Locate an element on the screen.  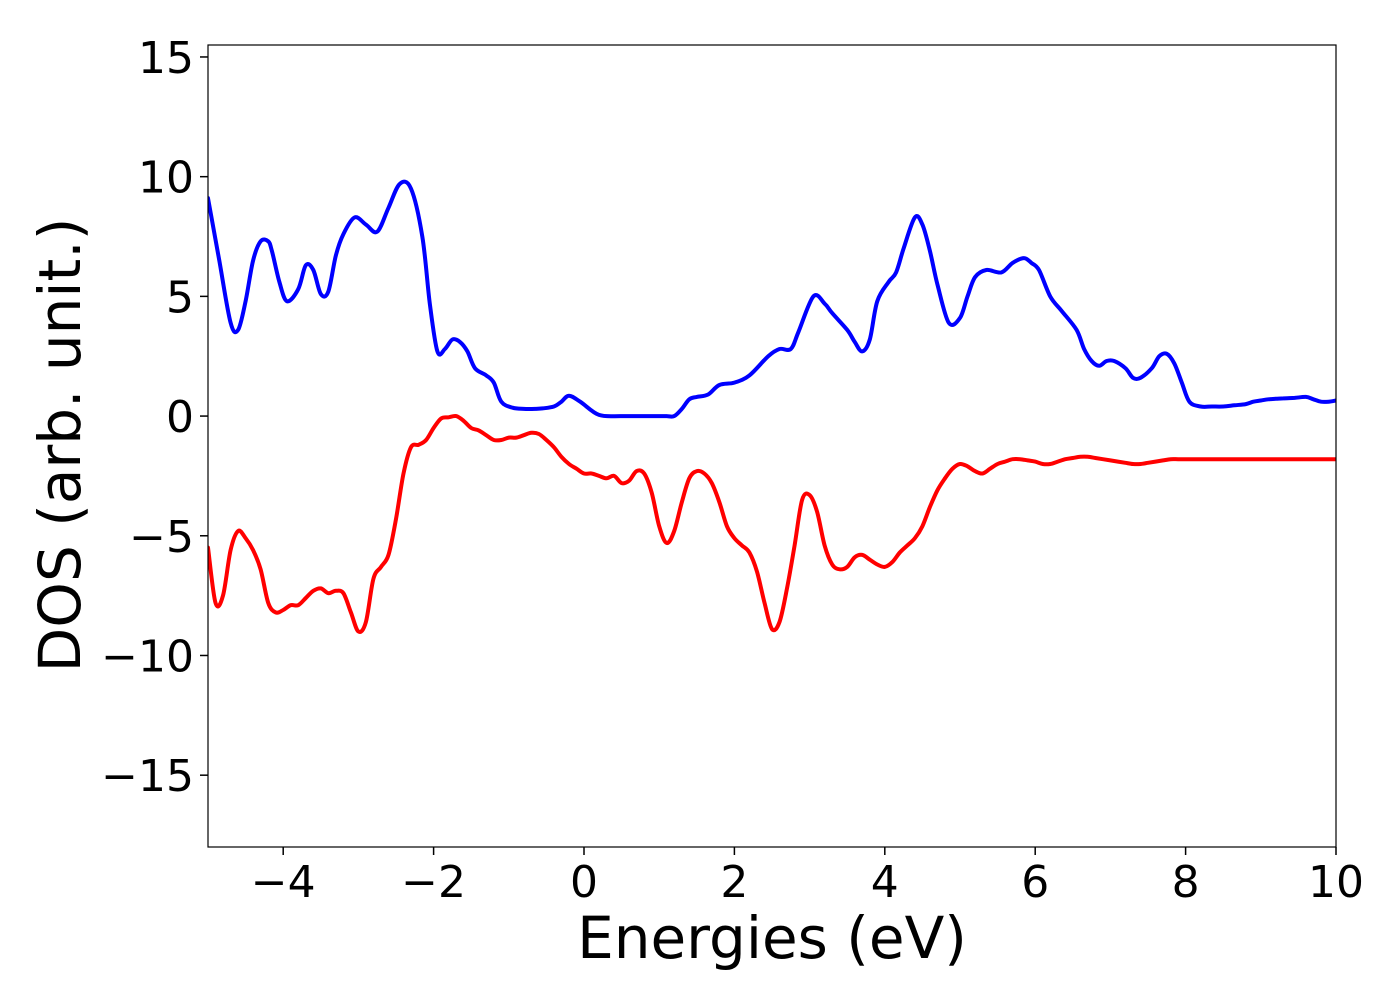
y-tick-label: −10 is located at coordinates (147, 656).